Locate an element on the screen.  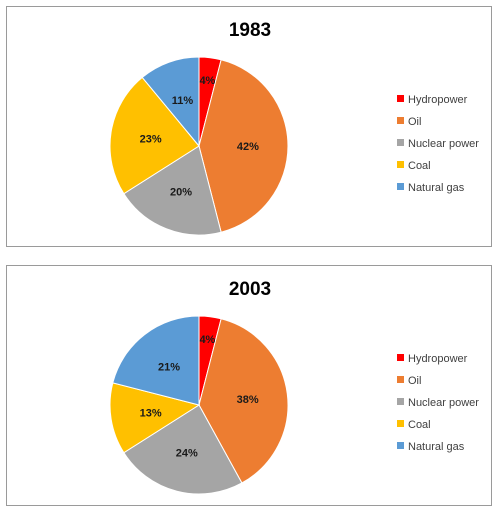
data-label-nuclear-power: 24% is located at coordinates (187, 453).